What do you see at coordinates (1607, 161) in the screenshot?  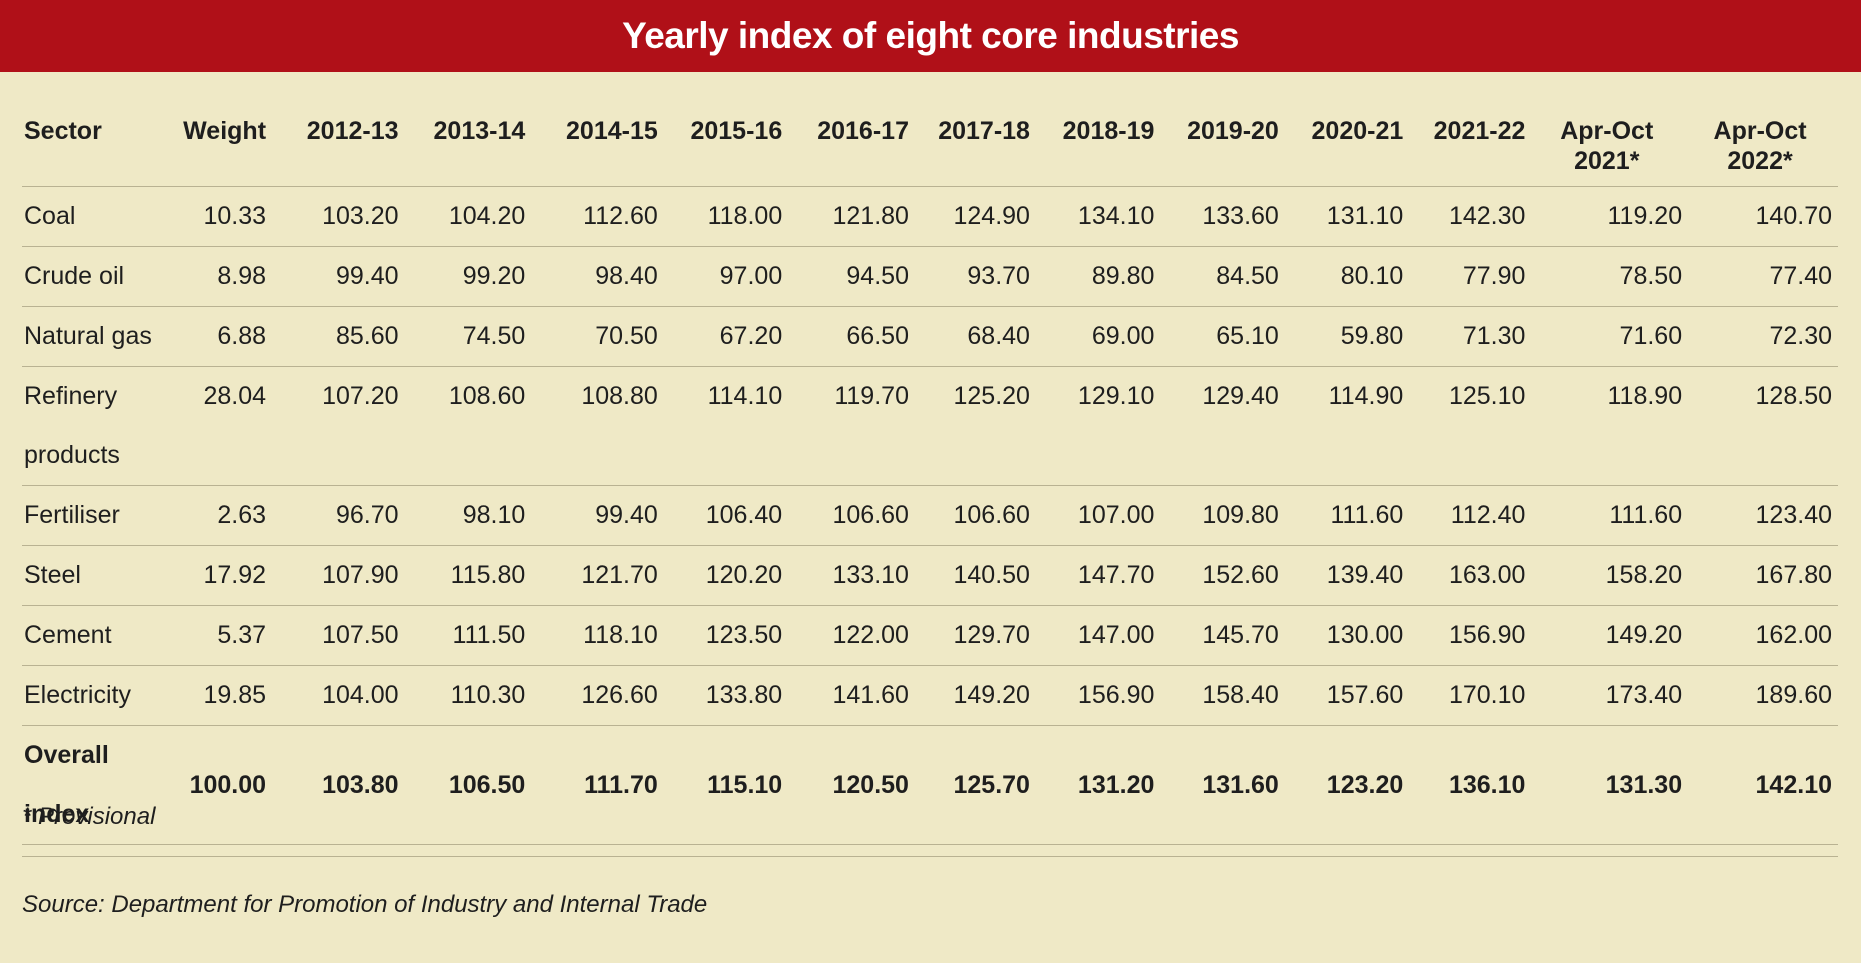 I see `period-line: 2021*` at bounding box center [1607, 161].